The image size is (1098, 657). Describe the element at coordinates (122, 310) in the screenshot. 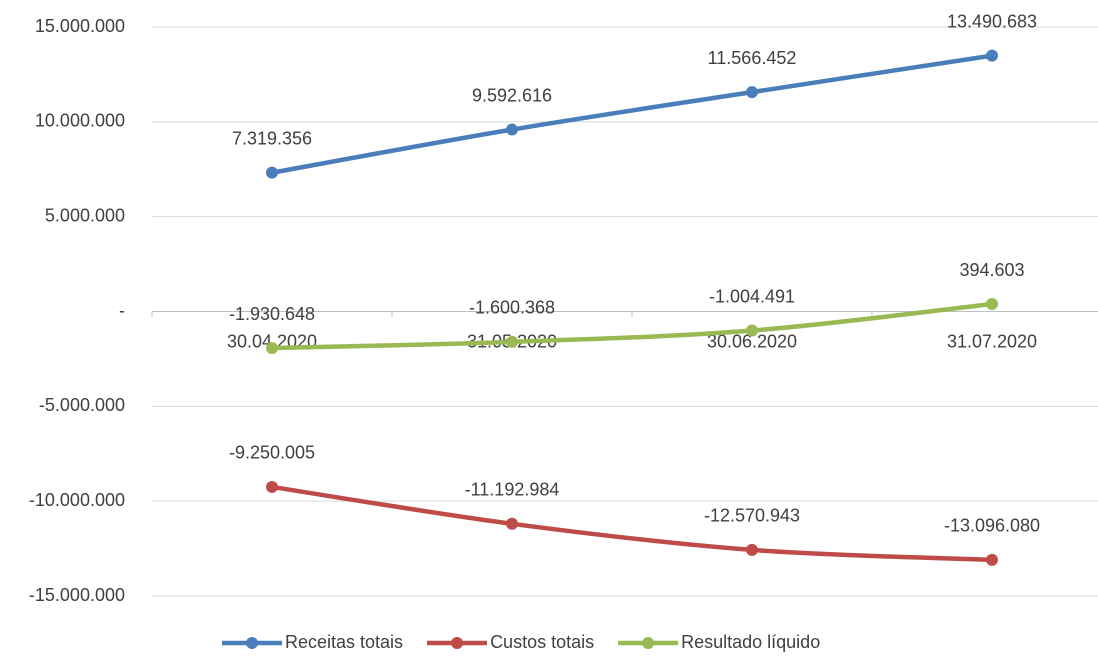

I see `y-tick-label: -` at that location.